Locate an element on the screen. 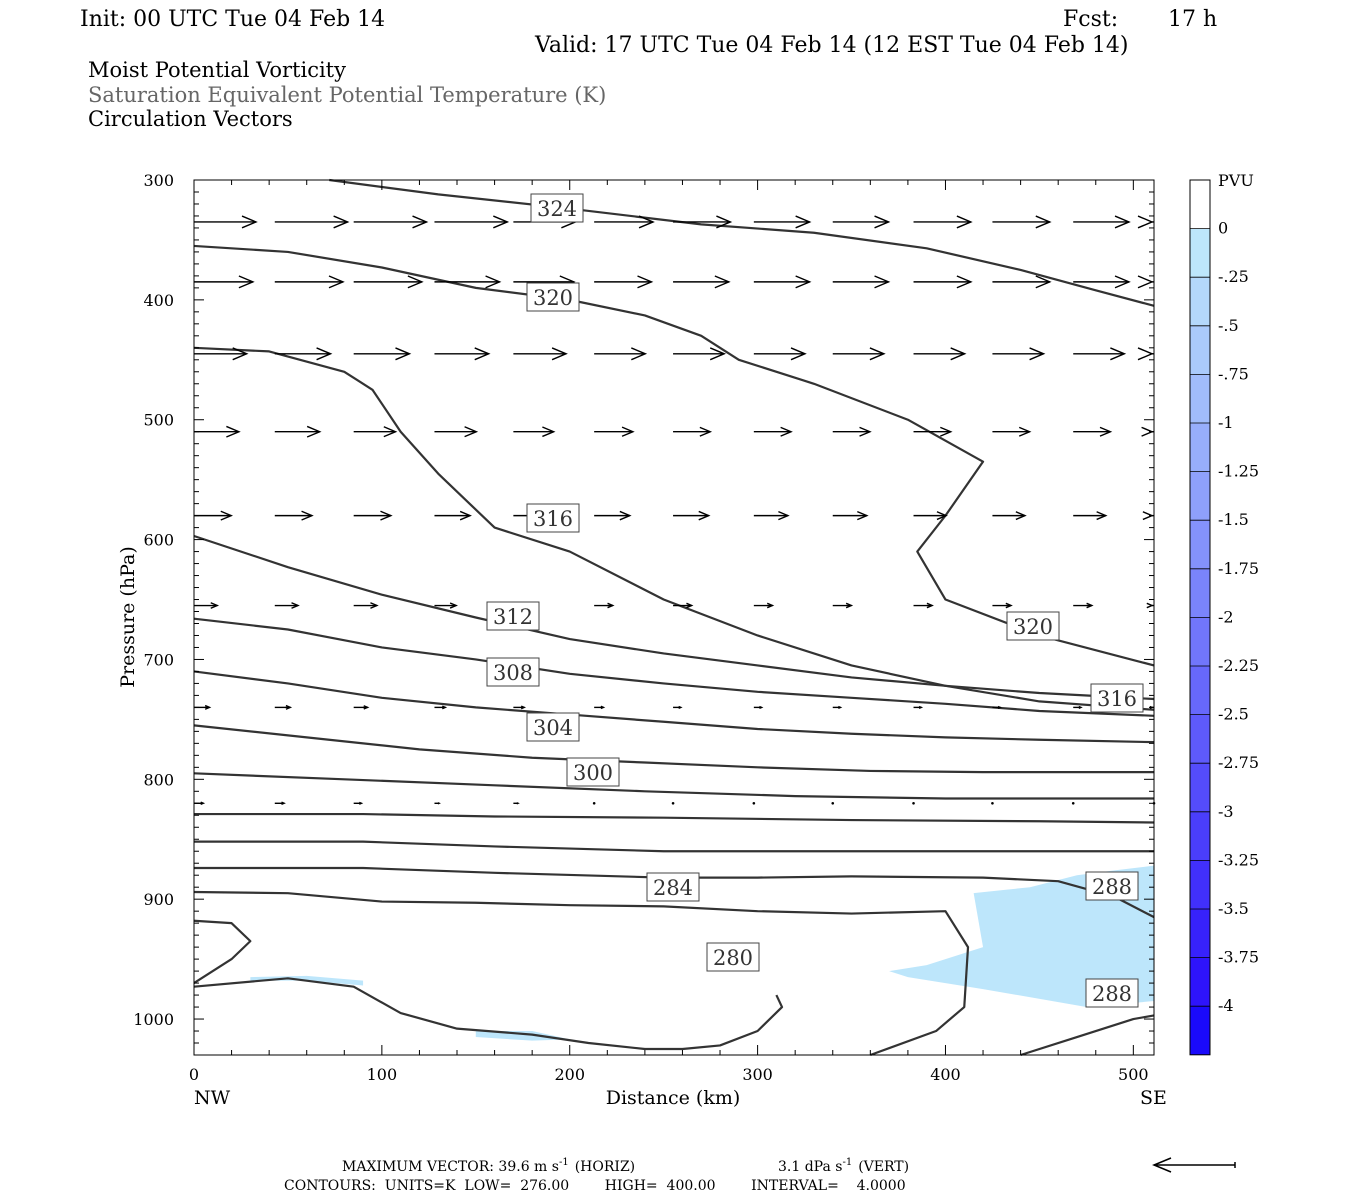 This screenshot has width=1350, height=1200. colorbar-label: -.75 is located at coordinates (1233, 373).